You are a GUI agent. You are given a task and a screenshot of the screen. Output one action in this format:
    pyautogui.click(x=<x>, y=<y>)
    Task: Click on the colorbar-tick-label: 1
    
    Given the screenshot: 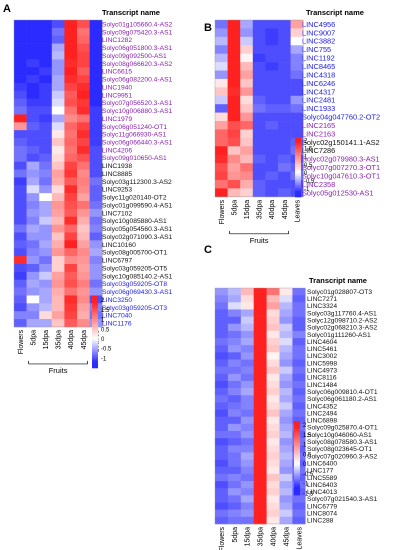 What is the action you would take?
    pyautogui.click(x=103, y=321)
    